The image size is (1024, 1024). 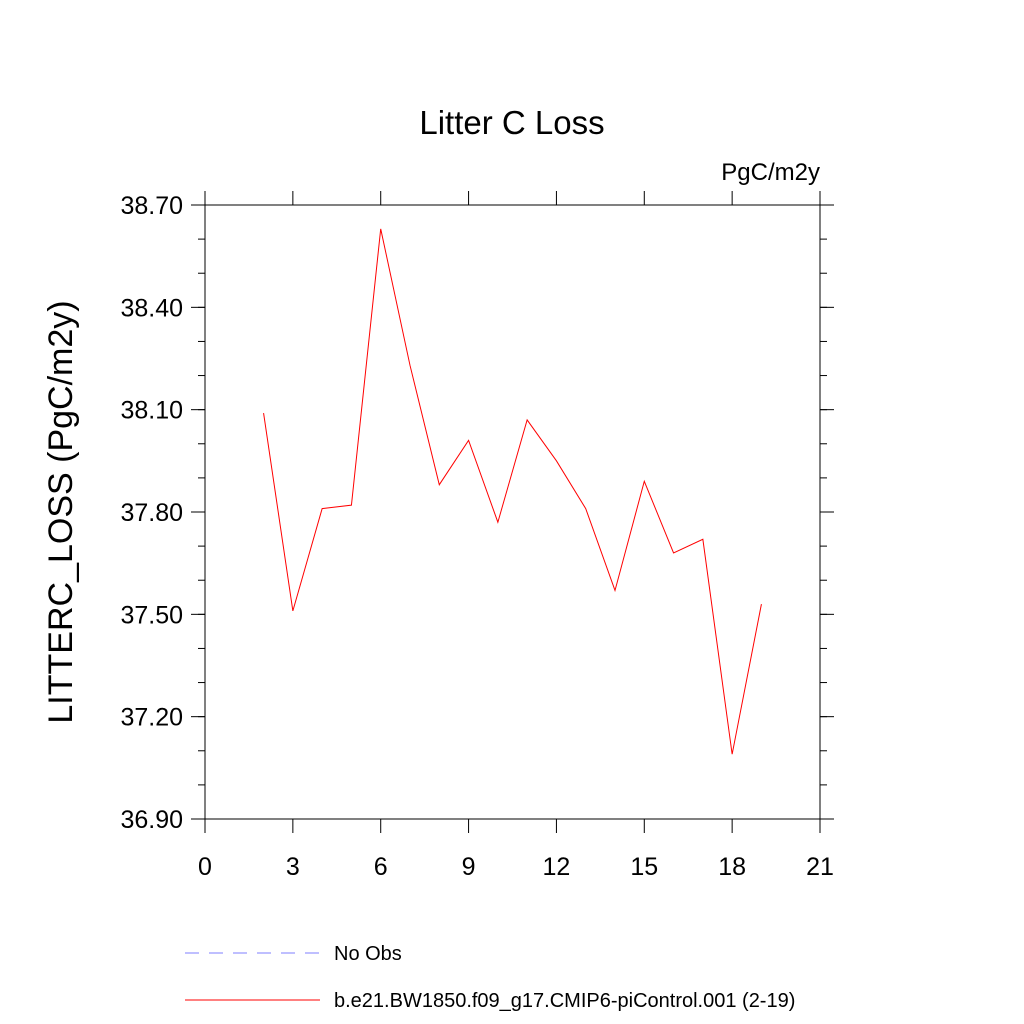 What do you see at coordinates (368, 954) in the screenshot?
I see `legend-label: No Obs` at bounding box center [368, 954].